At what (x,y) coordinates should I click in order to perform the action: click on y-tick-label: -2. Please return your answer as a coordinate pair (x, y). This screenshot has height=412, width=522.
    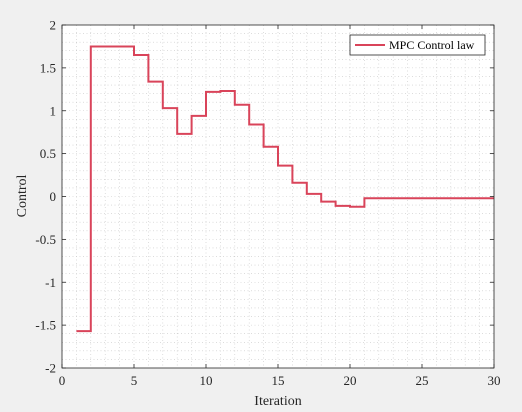
    Looking at the image, I should click on (50, 368).